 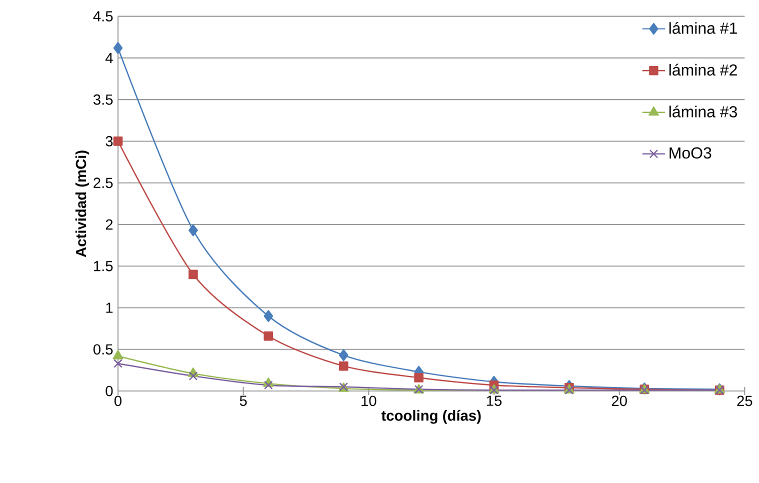 I want to click on y-tick-label: 3, so click(x=109, y=141).